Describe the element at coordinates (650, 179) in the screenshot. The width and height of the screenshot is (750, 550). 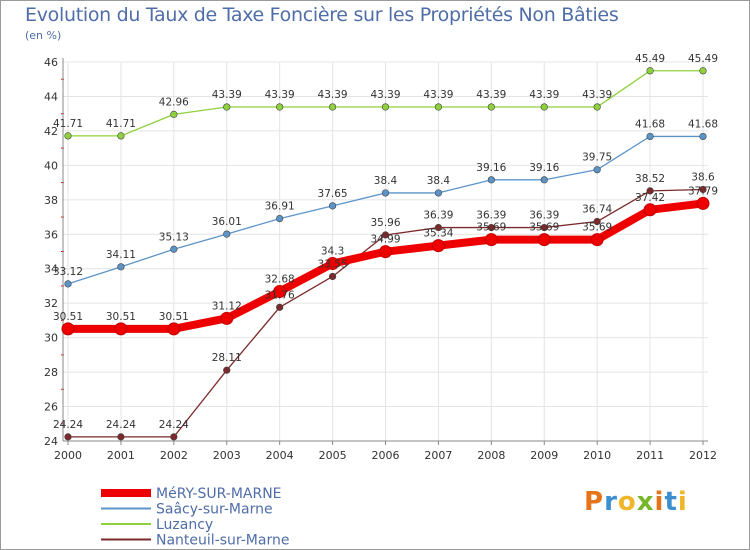
I see `data-label: 38.52` at that location.